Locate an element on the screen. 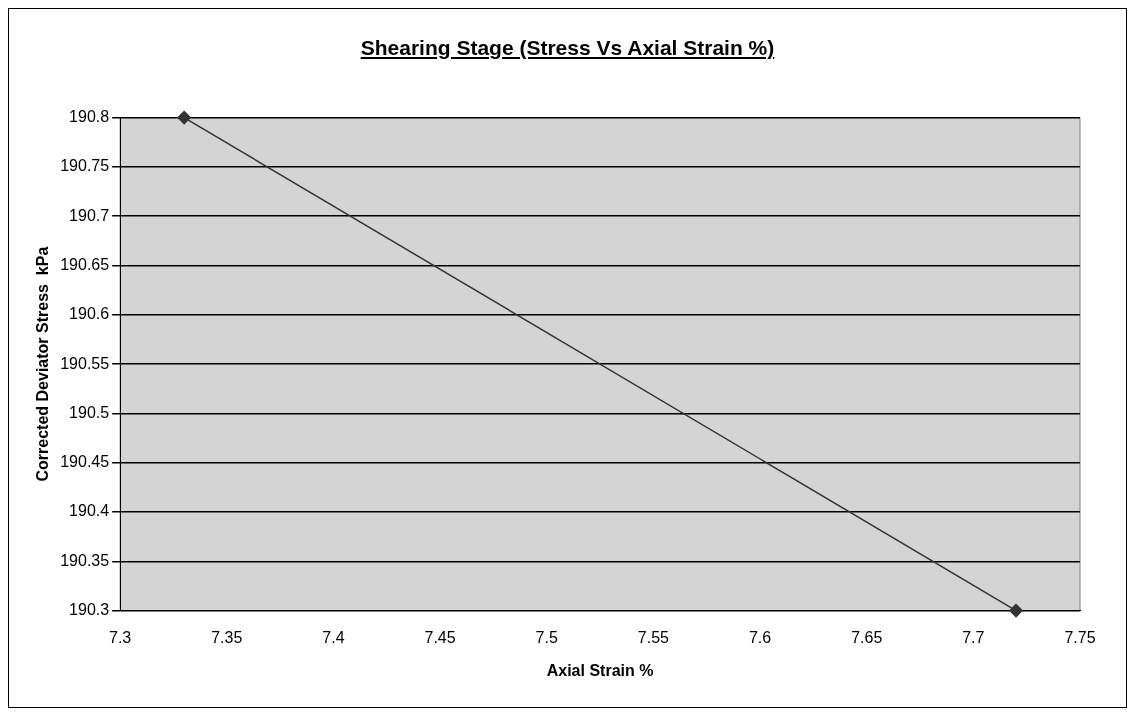 The height and width of the screenshot is (716, 1135). x-tick-label: 7.5 is located at coordinates (546, 637).